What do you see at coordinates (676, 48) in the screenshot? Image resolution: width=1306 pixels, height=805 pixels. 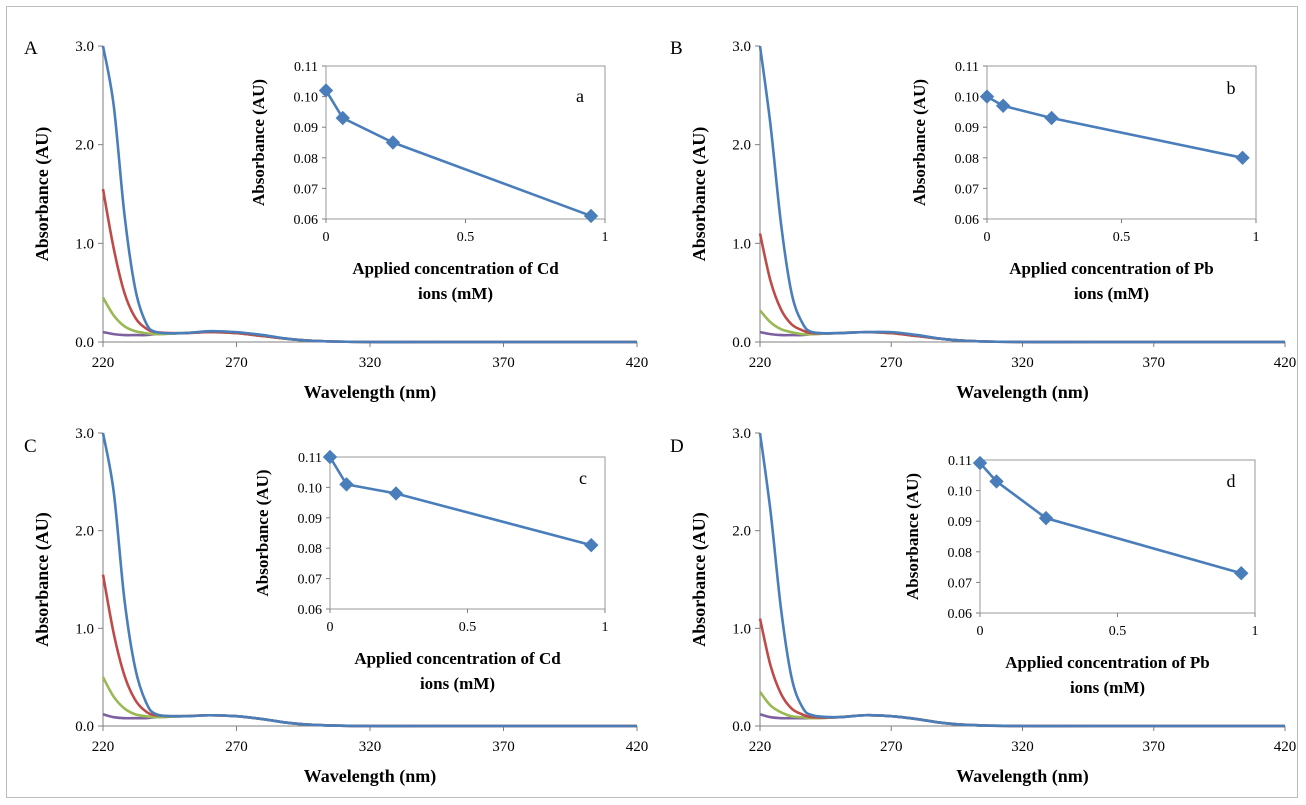 I see `panel-label: B` at bounding box center [676, 48].